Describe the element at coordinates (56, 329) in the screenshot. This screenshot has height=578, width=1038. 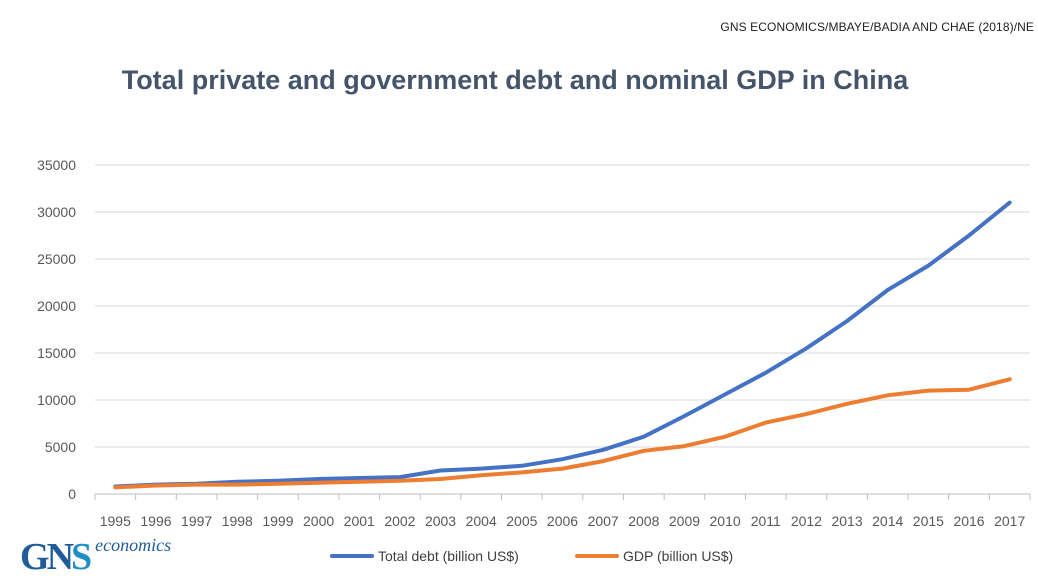
I see `y-axis-ticks: 0 5000 10000 15000 20000 25000 30000 35000` at that location.